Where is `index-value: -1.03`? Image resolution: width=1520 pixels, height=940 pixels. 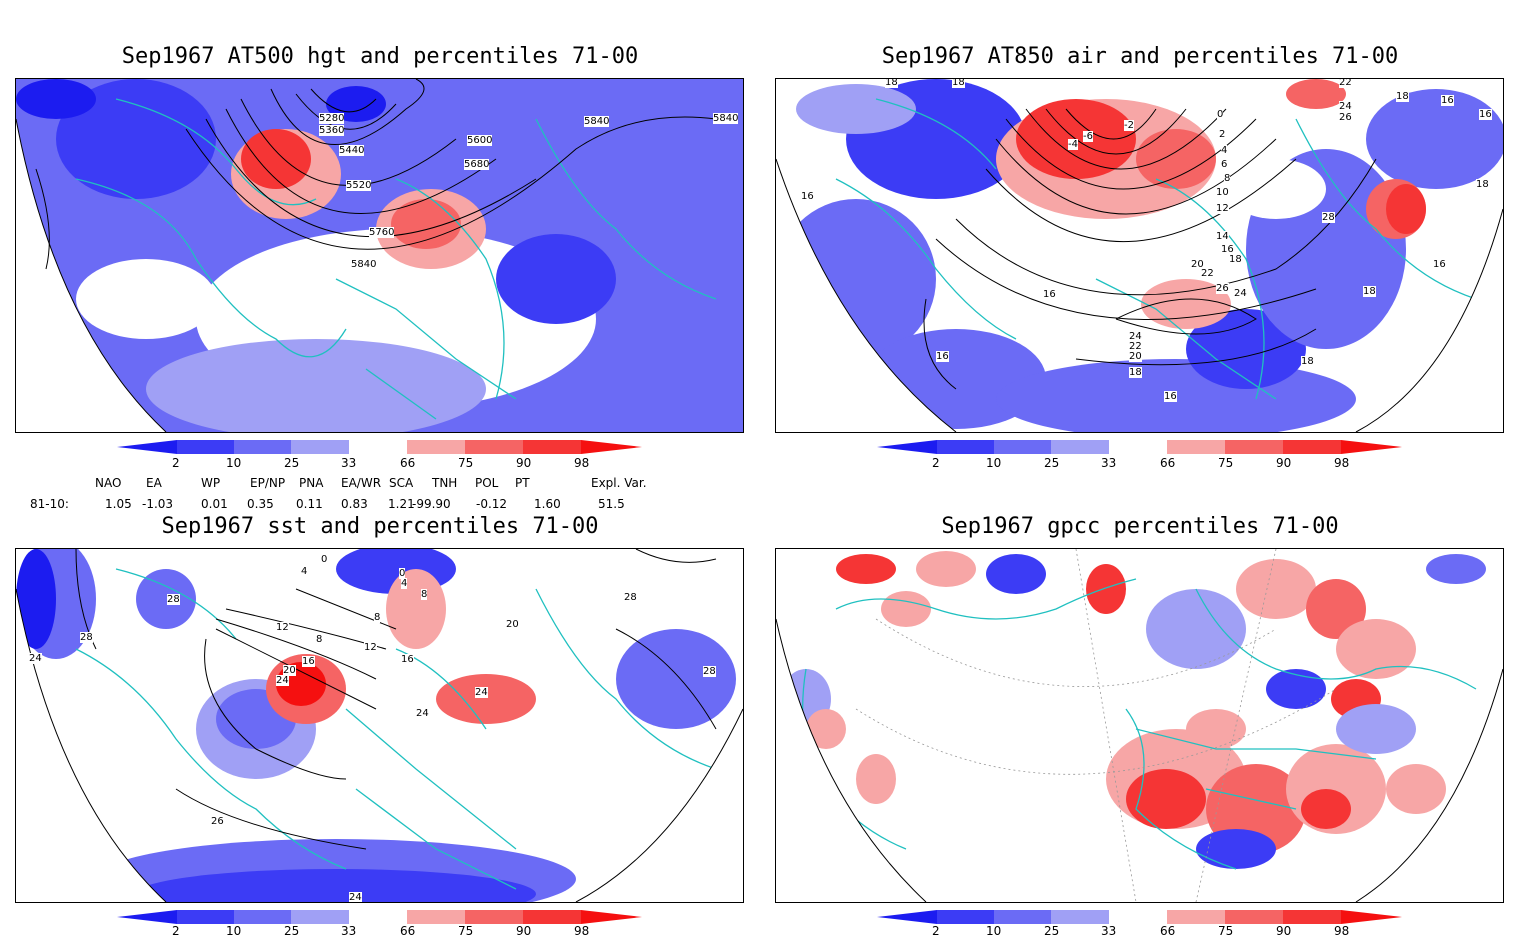
index-value: -1.03 is located at coordinates (158, 504).